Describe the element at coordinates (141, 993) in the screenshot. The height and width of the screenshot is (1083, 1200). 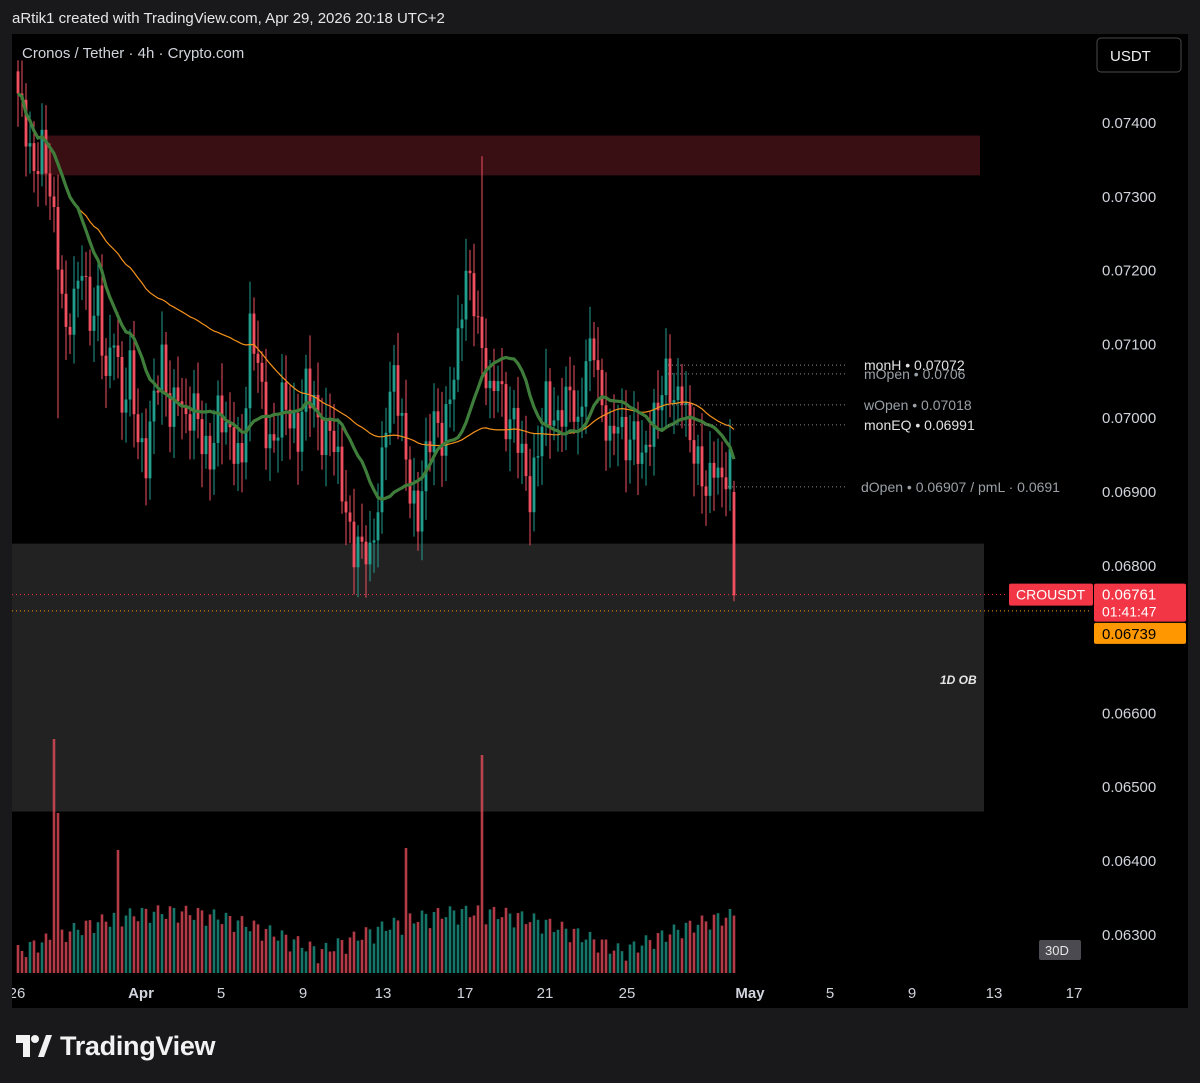
I see `time-axis-tick: Apr` at that location.